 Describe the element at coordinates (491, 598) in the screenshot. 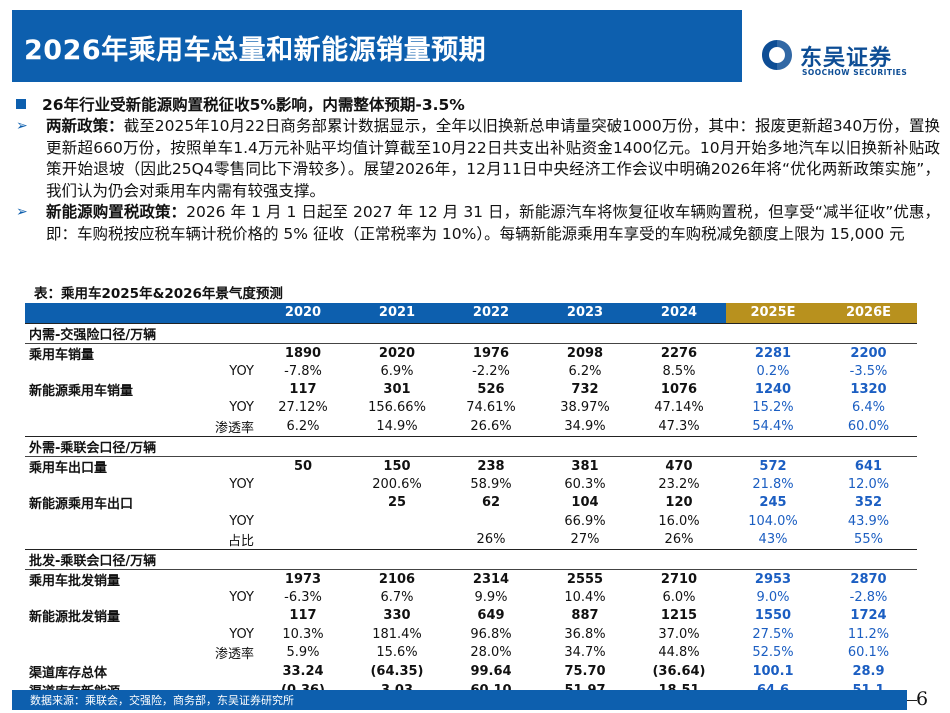

I see `table-cell: 9.9%` at that location.